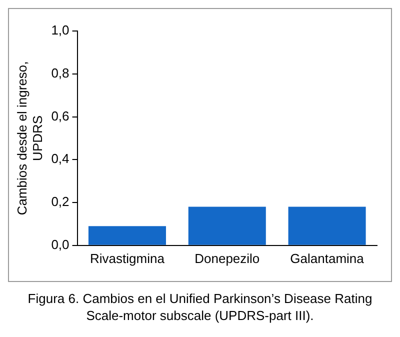 This screenshot has width=400, height=337. Describe the element at coordinates (327, 258) in the screenshot. I see `x-tick-label: Galantamina` at that location.